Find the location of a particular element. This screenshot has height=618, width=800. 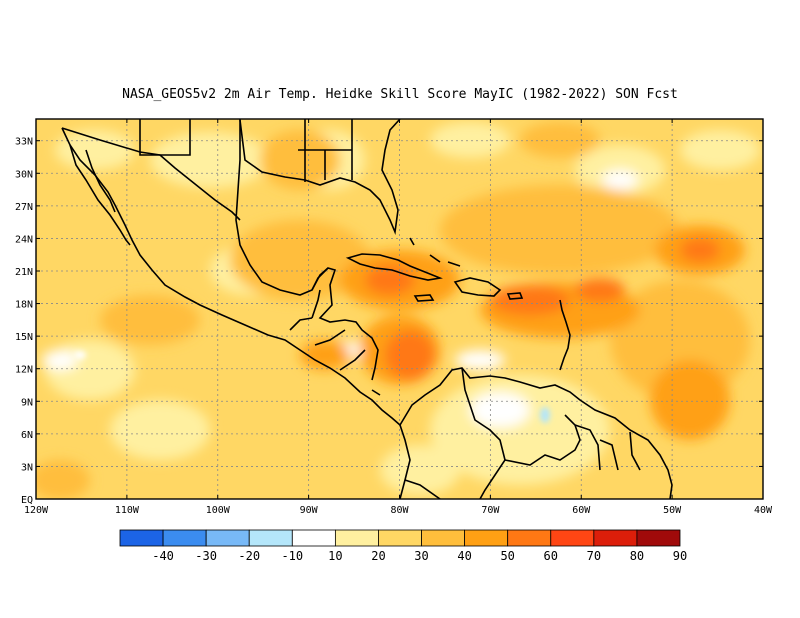

lon-tick-label: 70W is located at coordinates (490, 510).